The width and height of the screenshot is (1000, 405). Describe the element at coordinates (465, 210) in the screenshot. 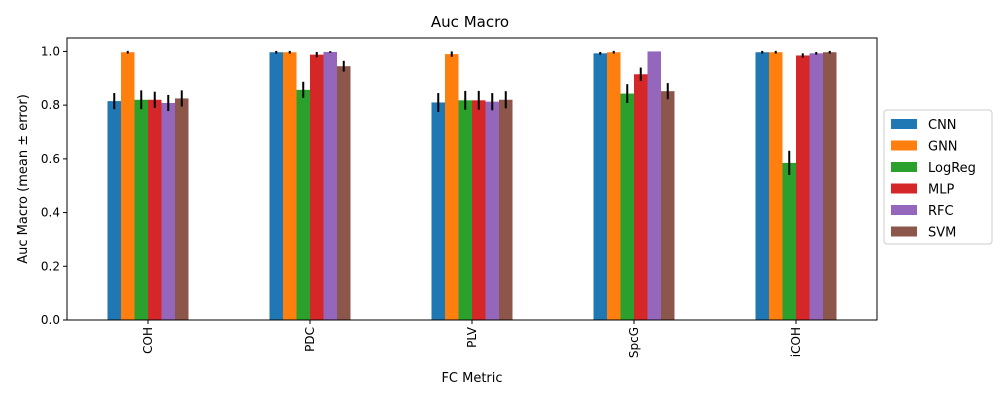

I see `bar-logreg-plv` at that location.